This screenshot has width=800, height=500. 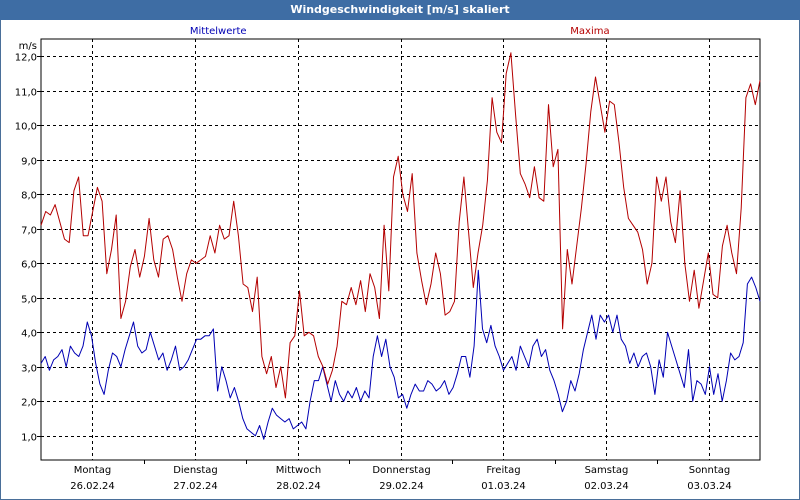 What do you see at coordinates (503, 470) in the screenshot?
I see `x-tick-label-day: Freitag` at bounding box center [503, 470].